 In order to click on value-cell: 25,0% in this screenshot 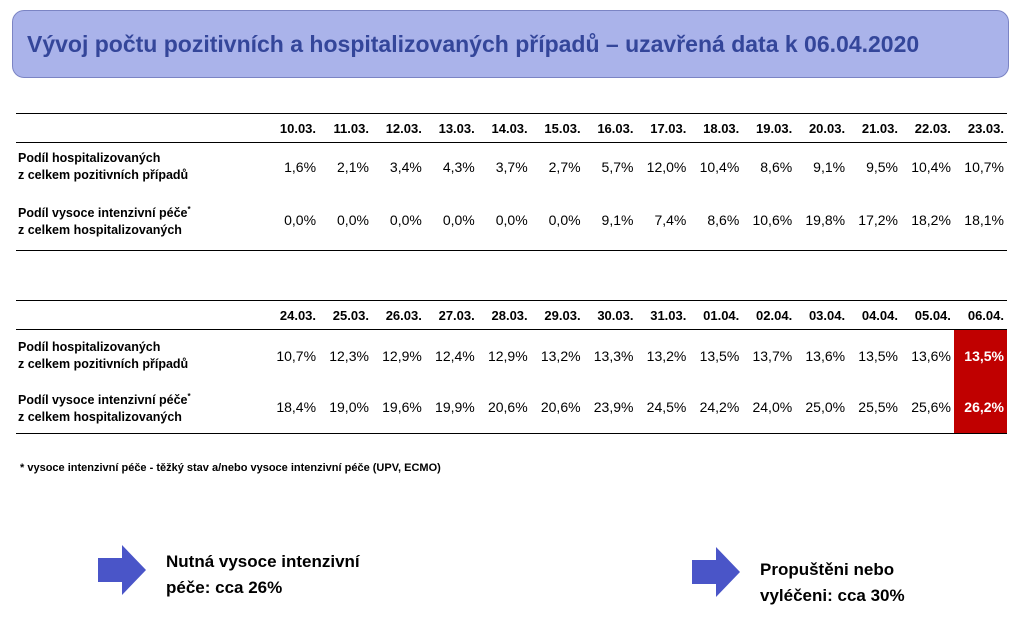, I will do `click(822, 407)`.